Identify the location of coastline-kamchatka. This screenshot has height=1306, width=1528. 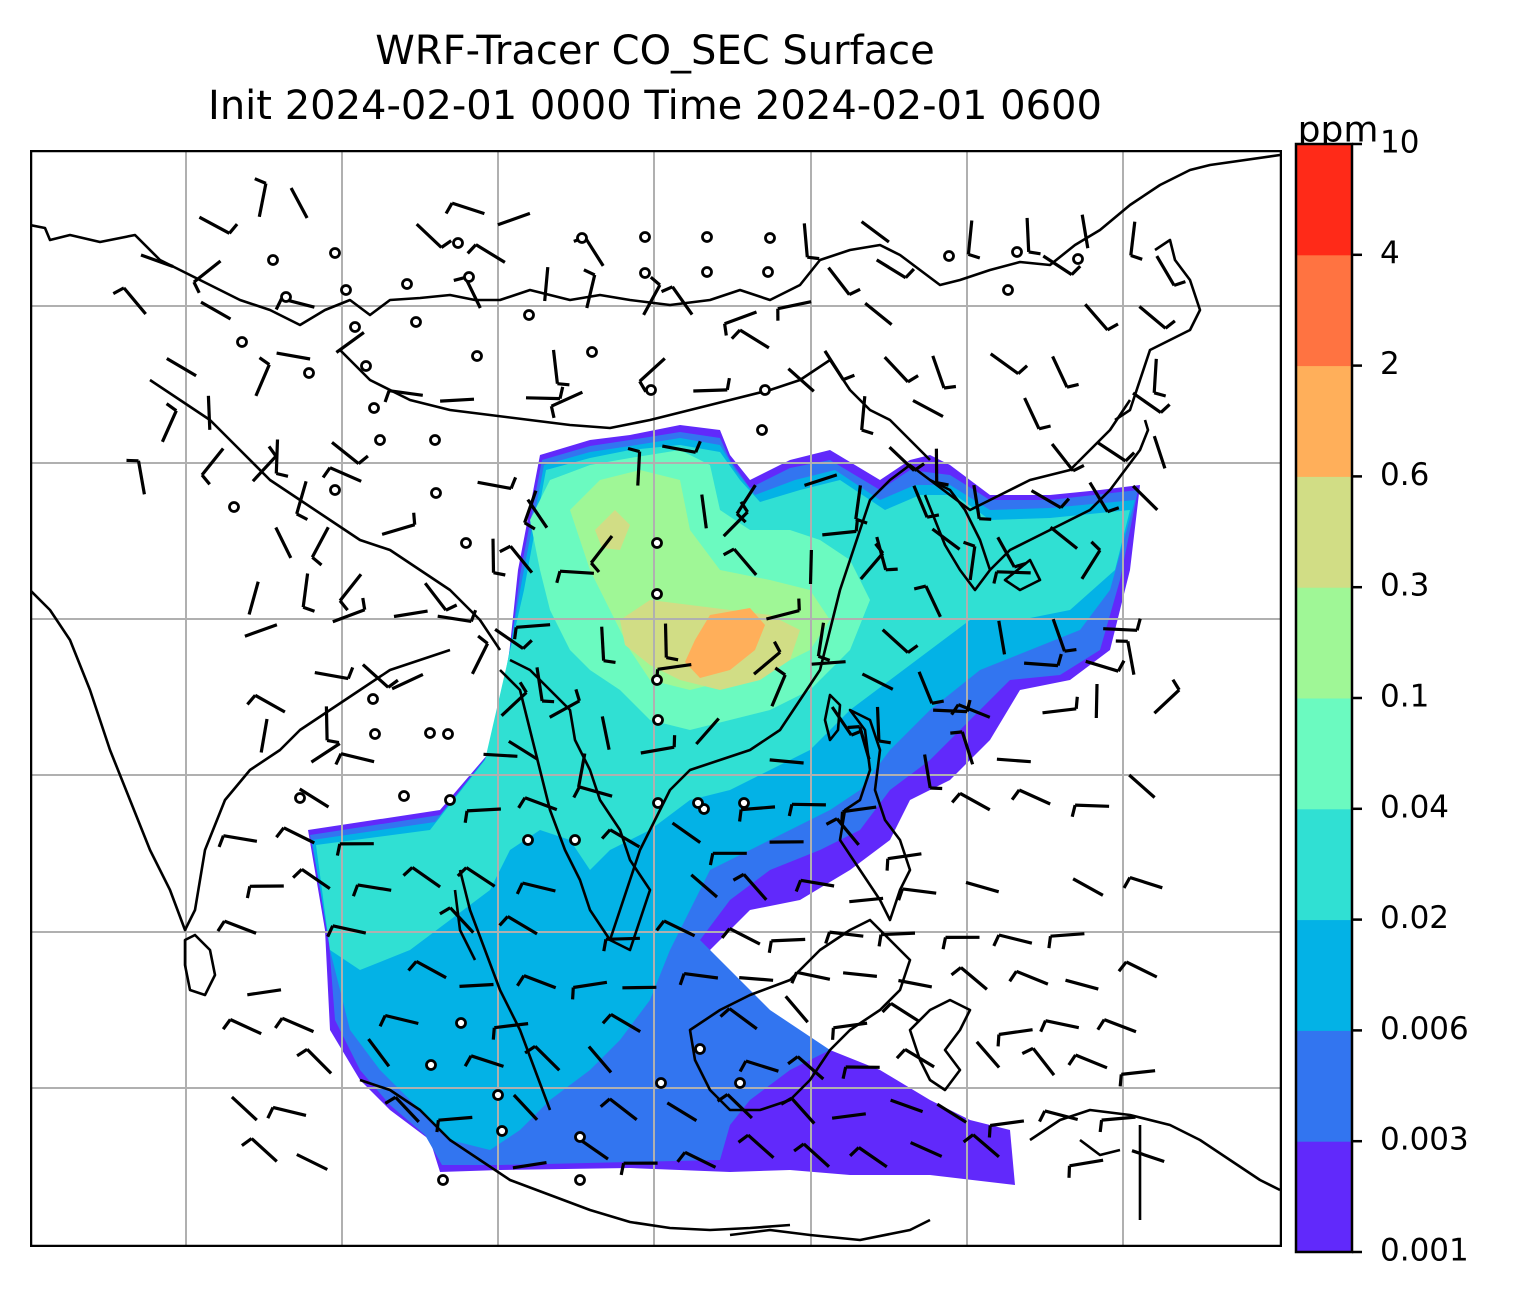
(1158, 330).